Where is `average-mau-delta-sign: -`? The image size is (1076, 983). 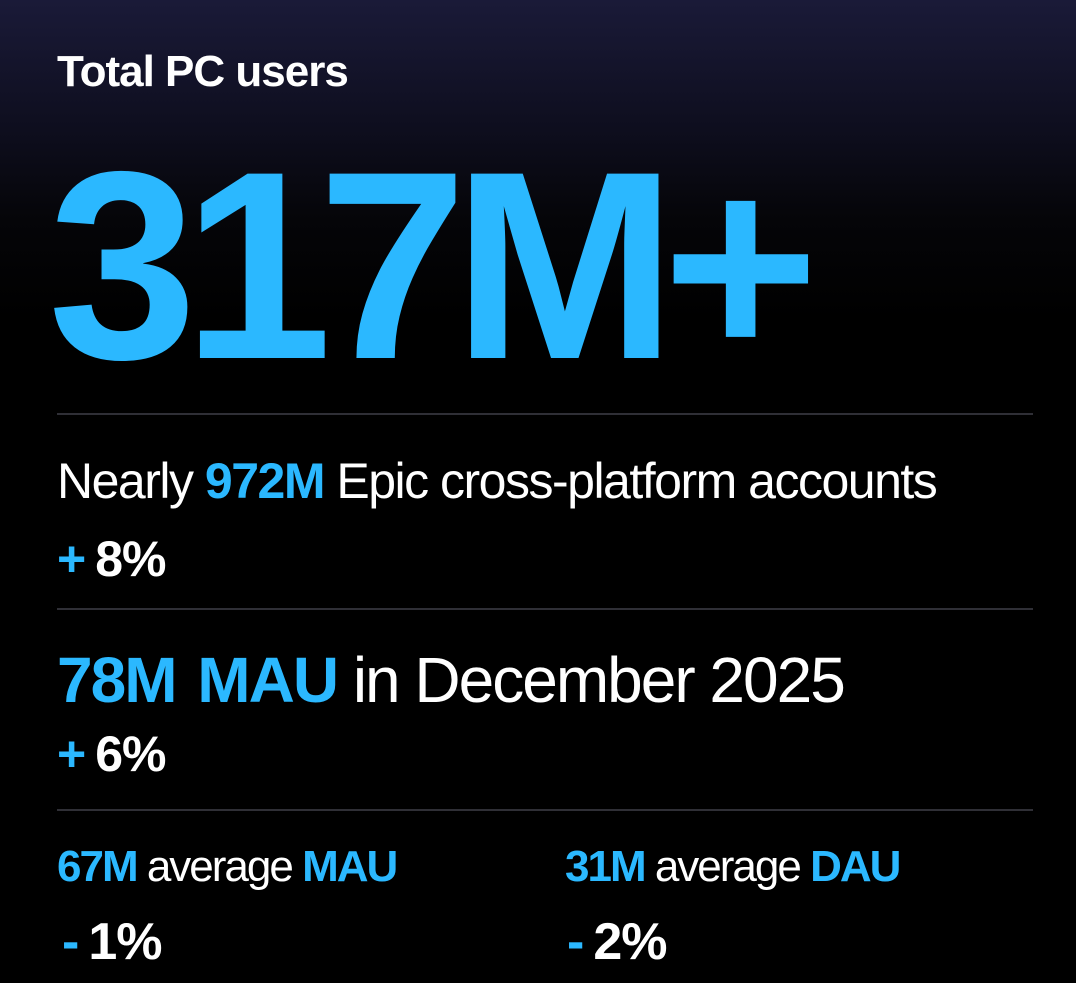 average-mau-delta-sign: - is located at coordinates (70, 942).